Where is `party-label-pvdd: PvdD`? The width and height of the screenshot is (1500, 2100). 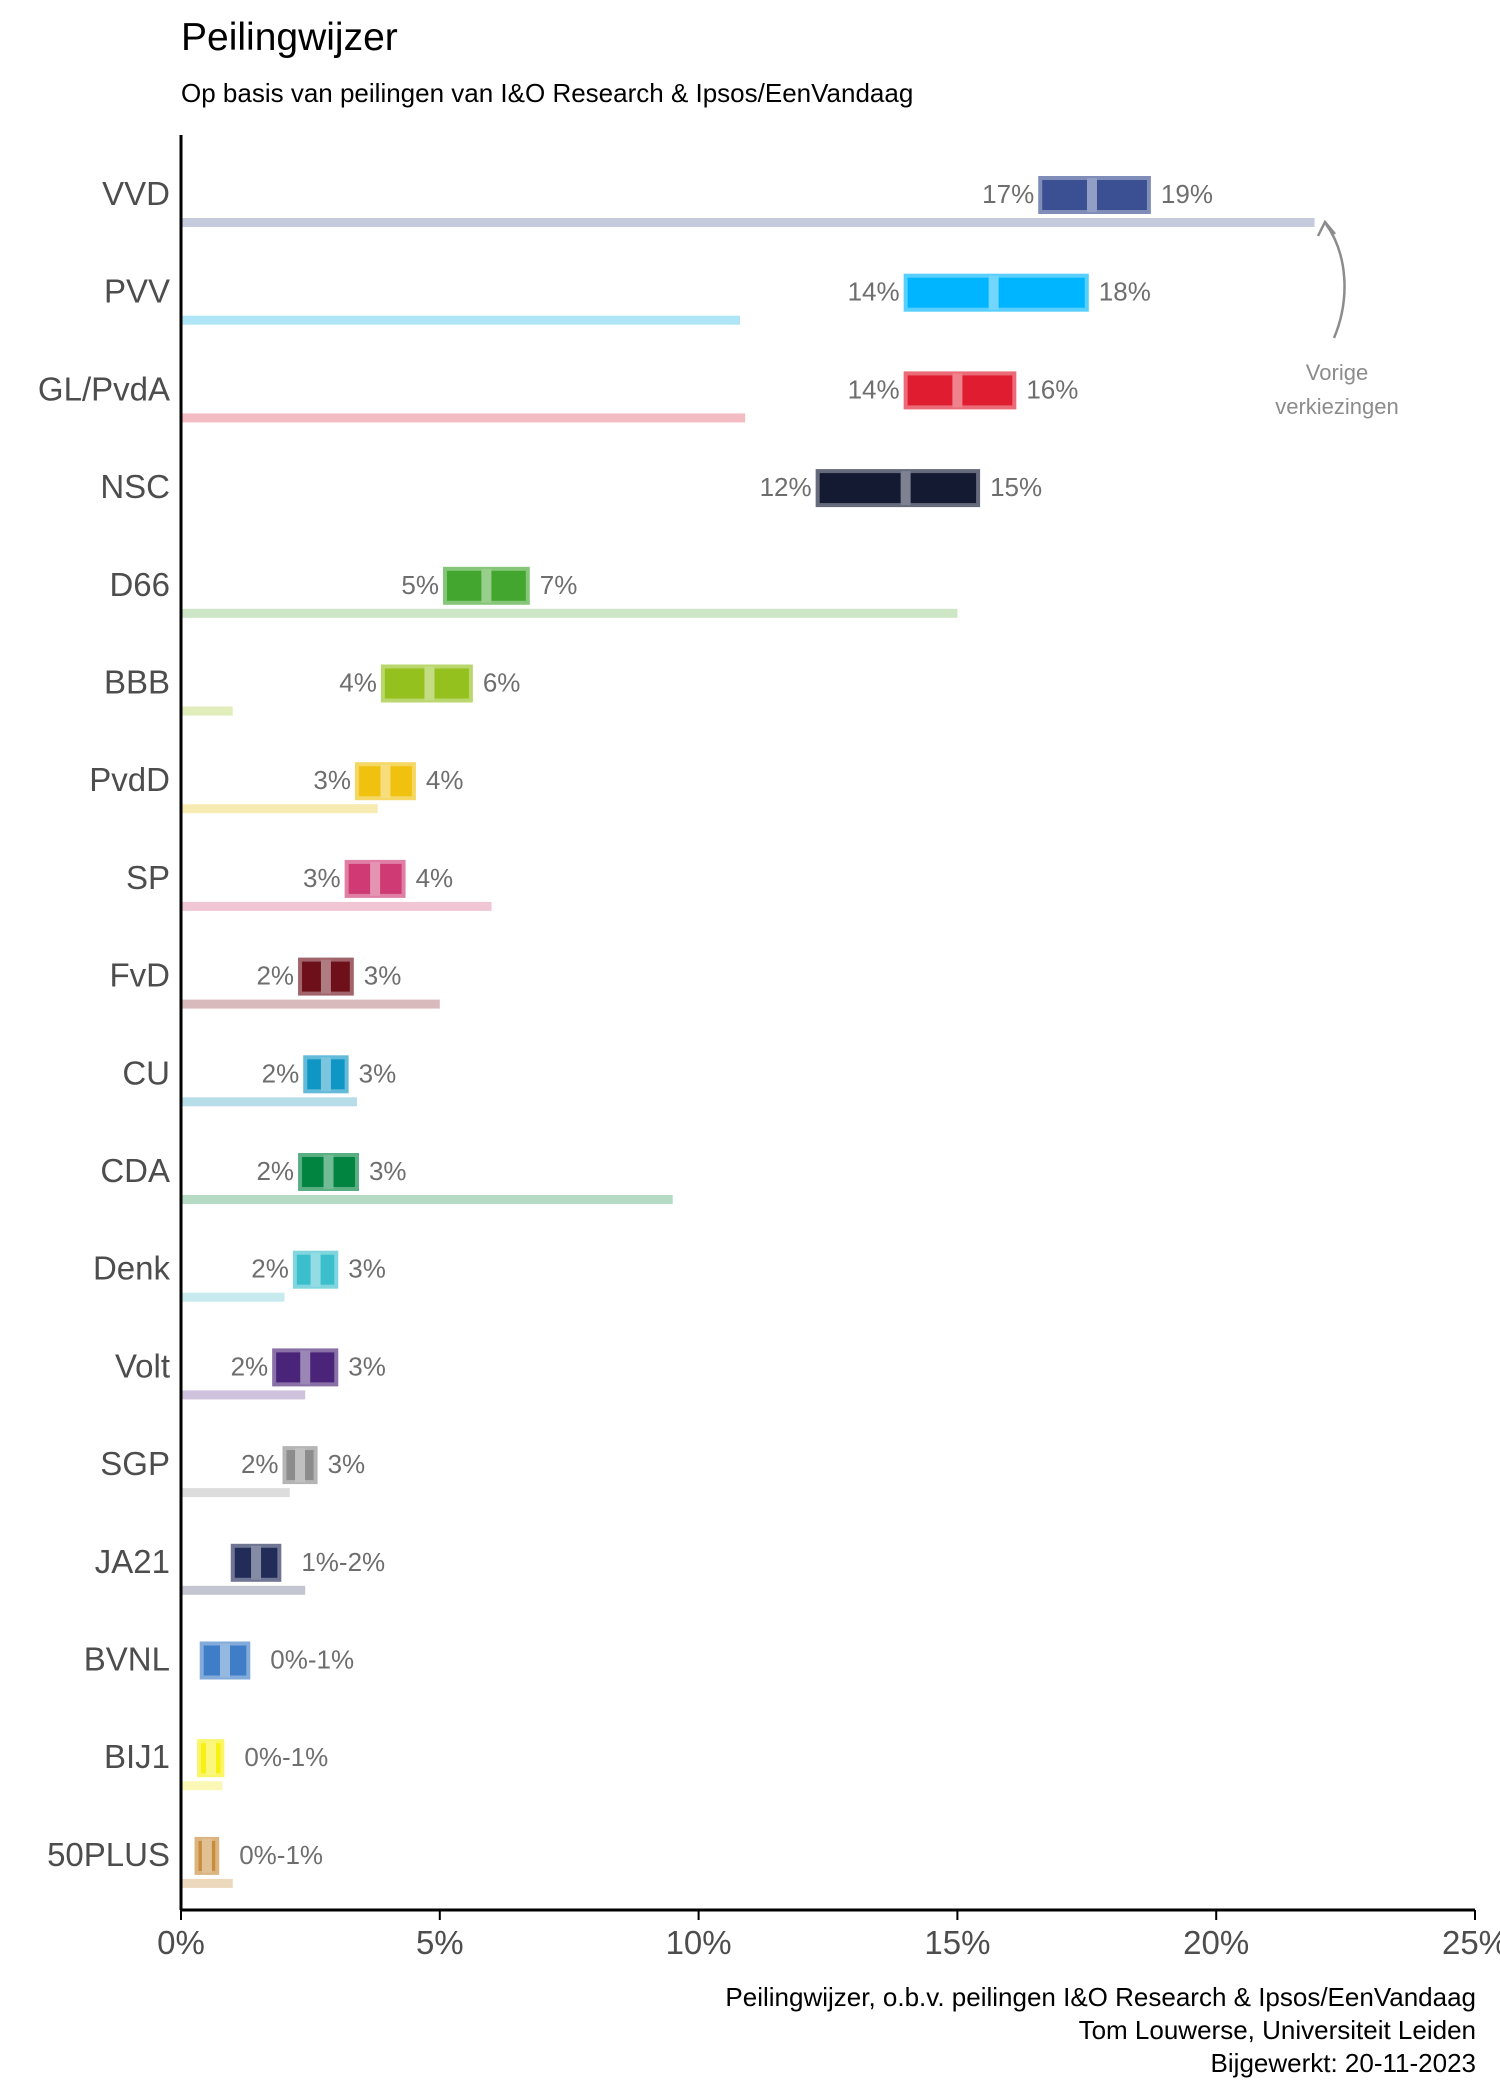
party-label-pvdd: PvdD is located at coordinates (129, 779).